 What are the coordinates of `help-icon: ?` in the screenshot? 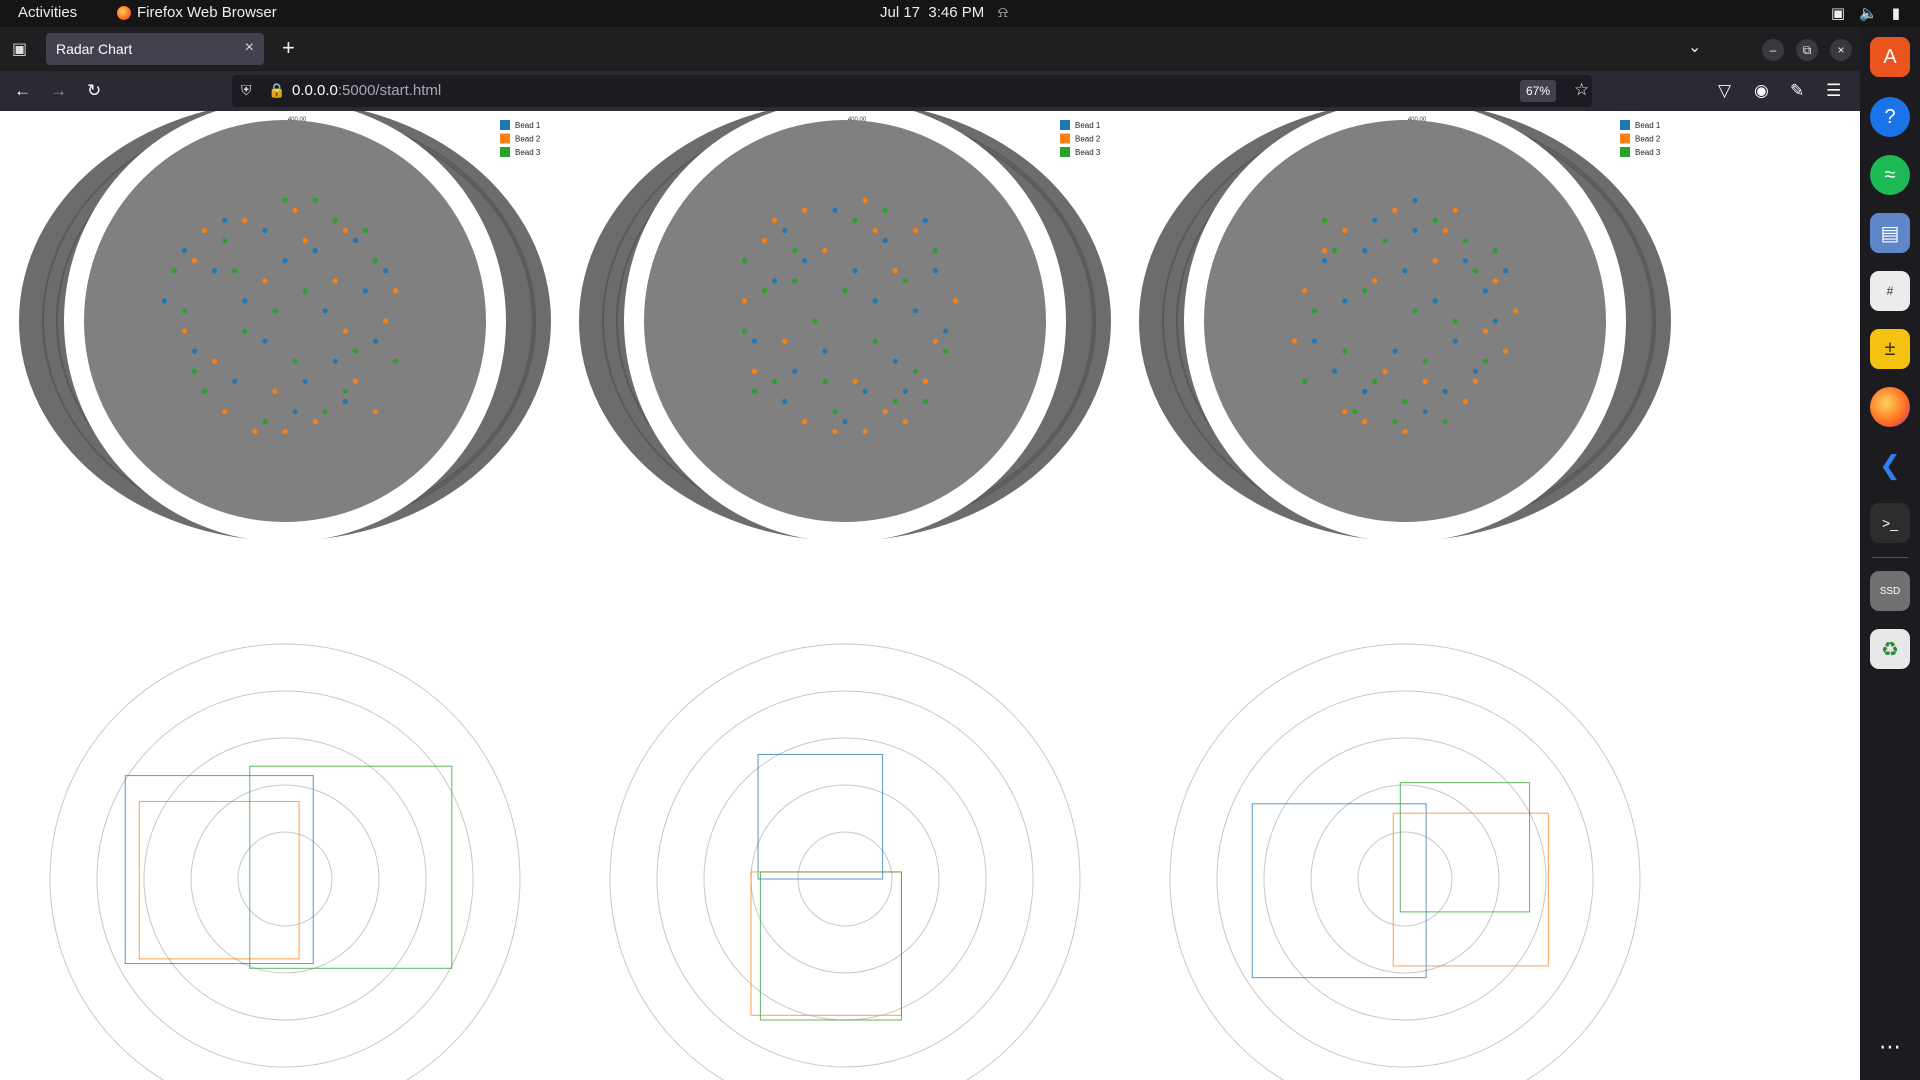 It's located at (1890, 117).